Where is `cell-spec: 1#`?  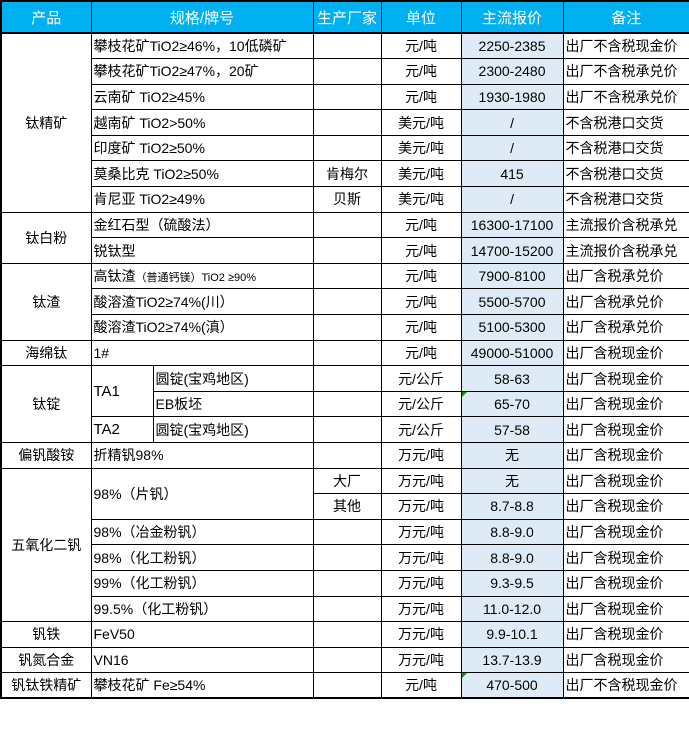
cell-spec: 1# is located at coordinates (202, 353).